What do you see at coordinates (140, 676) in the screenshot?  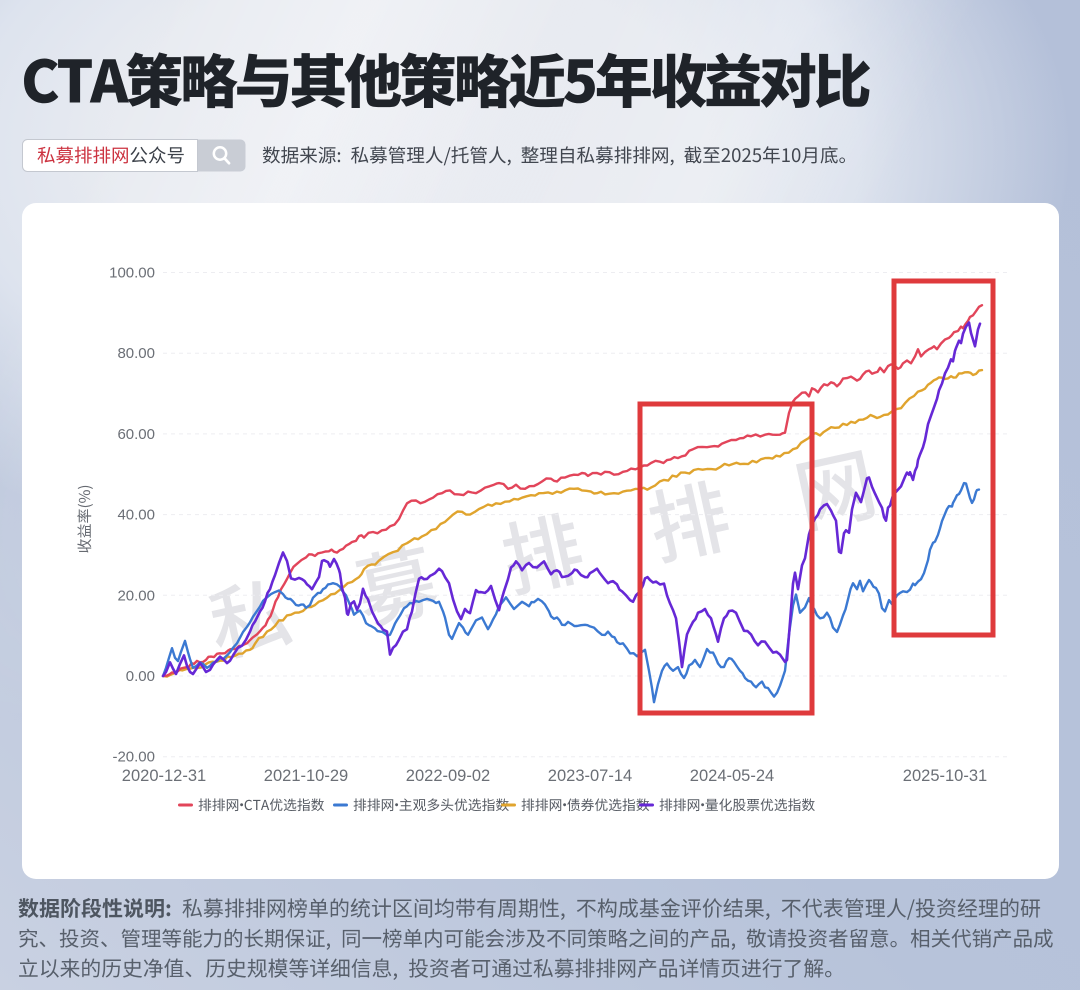 I see `svg-text: 0.00` at bounding box center [140, 676].